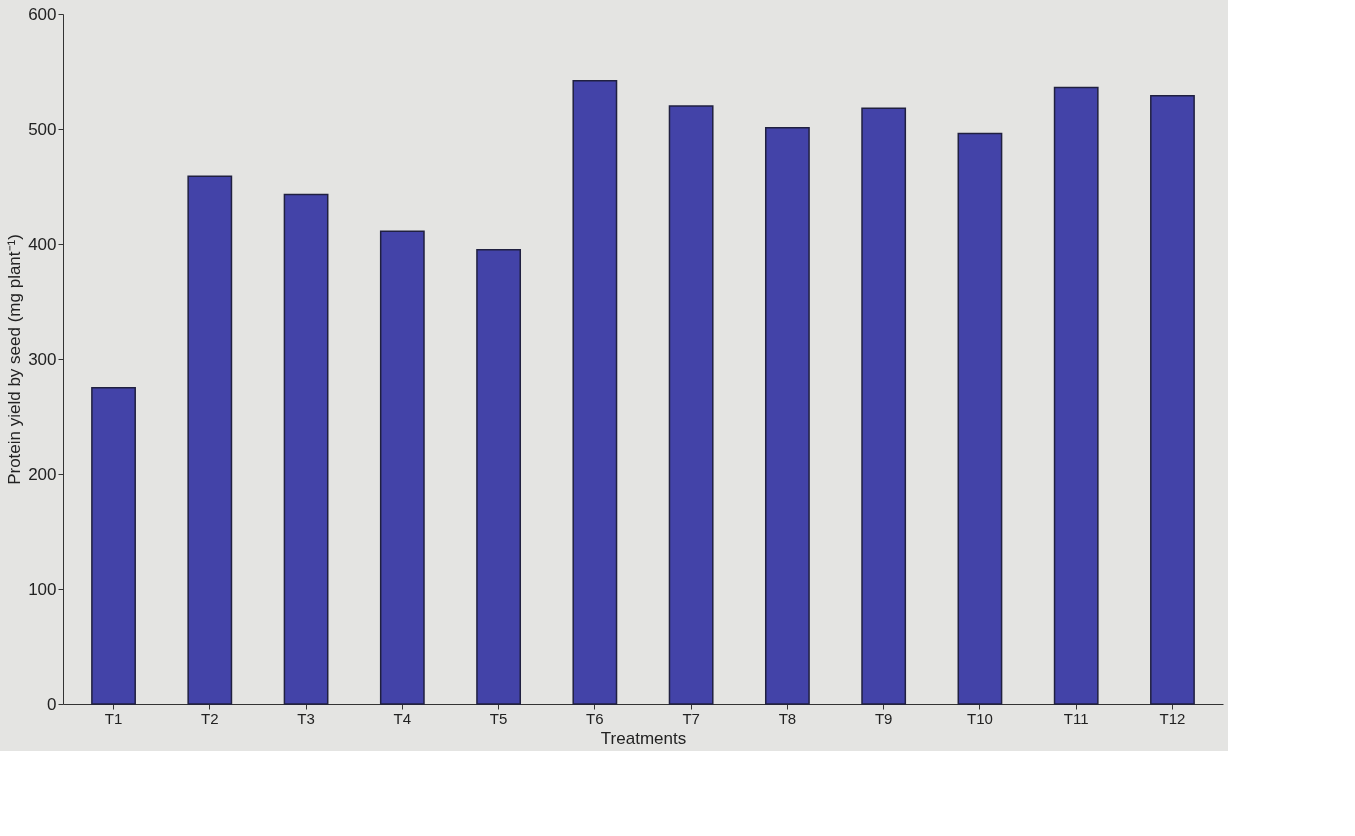 The image size is (1355, 836). Describe the element at coordinates (42, 474) in the screenshot. I see `y-tick-label: 200` at that location.